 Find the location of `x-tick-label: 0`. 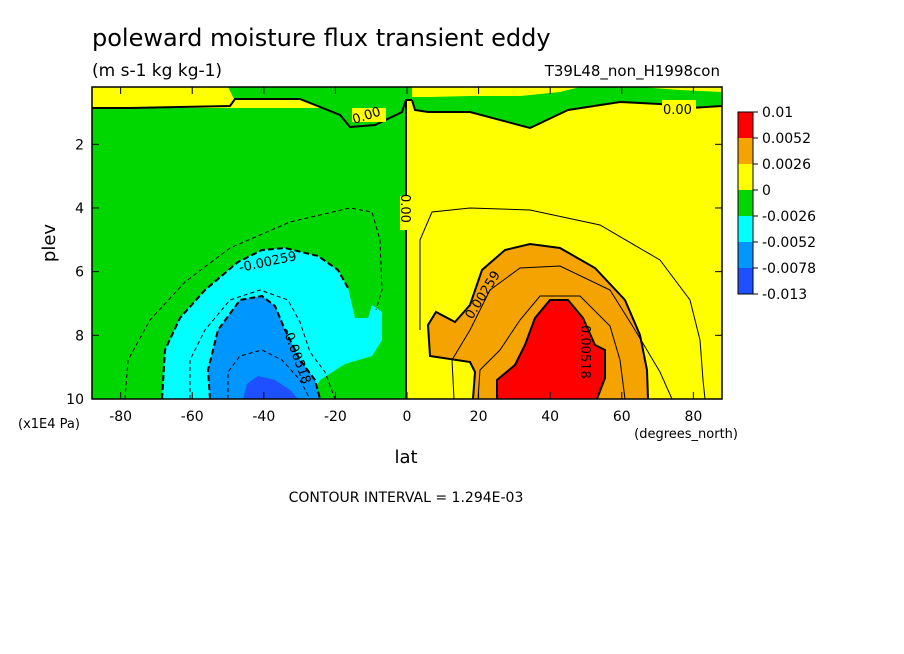

x-tick-label: 0 is located at coordinates (407, 417).